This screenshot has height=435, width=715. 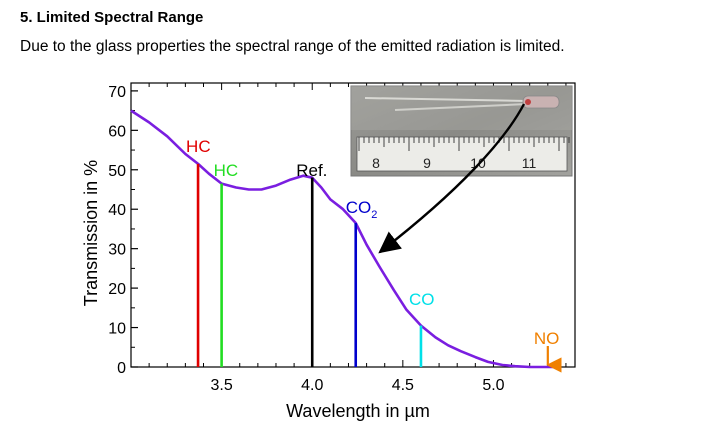 I want to click on emitter-lead-upper, so click(x=446, y=99).